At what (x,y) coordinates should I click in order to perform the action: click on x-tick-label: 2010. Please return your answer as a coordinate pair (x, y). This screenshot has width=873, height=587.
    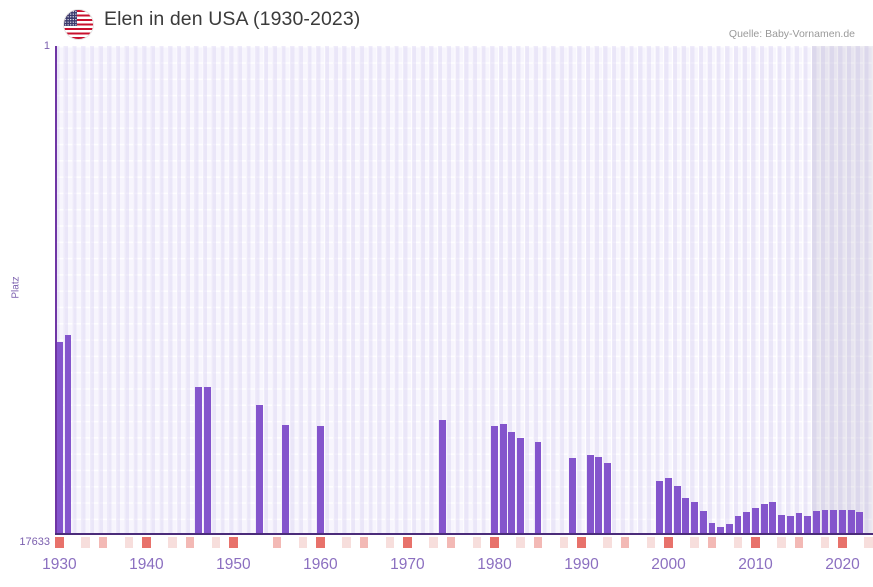
    Looking at the image, I should click on (755, 564).